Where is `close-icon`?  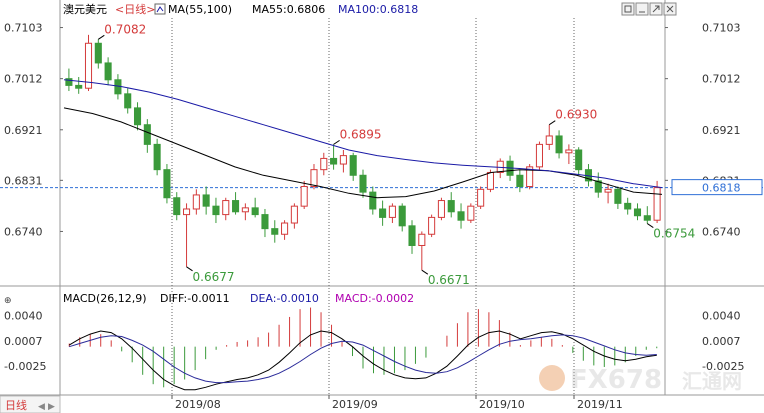
close-icon is located at coordinates (670, 9).